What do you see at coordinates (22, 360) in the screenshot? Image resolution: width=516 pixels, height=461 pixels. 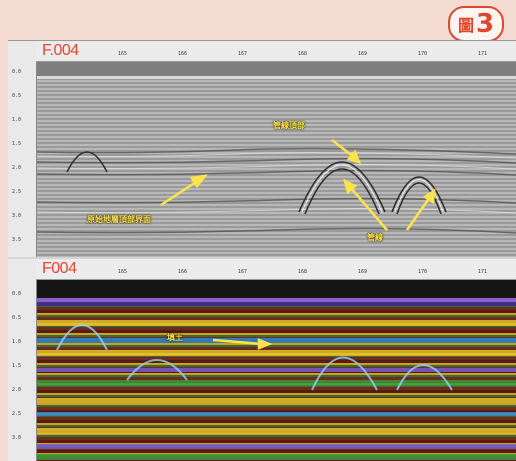 I see `depth-ruler: 0.0 0.5 1.0 1.5 2.0 2.5 3.0` at bounding box center [22, 360].